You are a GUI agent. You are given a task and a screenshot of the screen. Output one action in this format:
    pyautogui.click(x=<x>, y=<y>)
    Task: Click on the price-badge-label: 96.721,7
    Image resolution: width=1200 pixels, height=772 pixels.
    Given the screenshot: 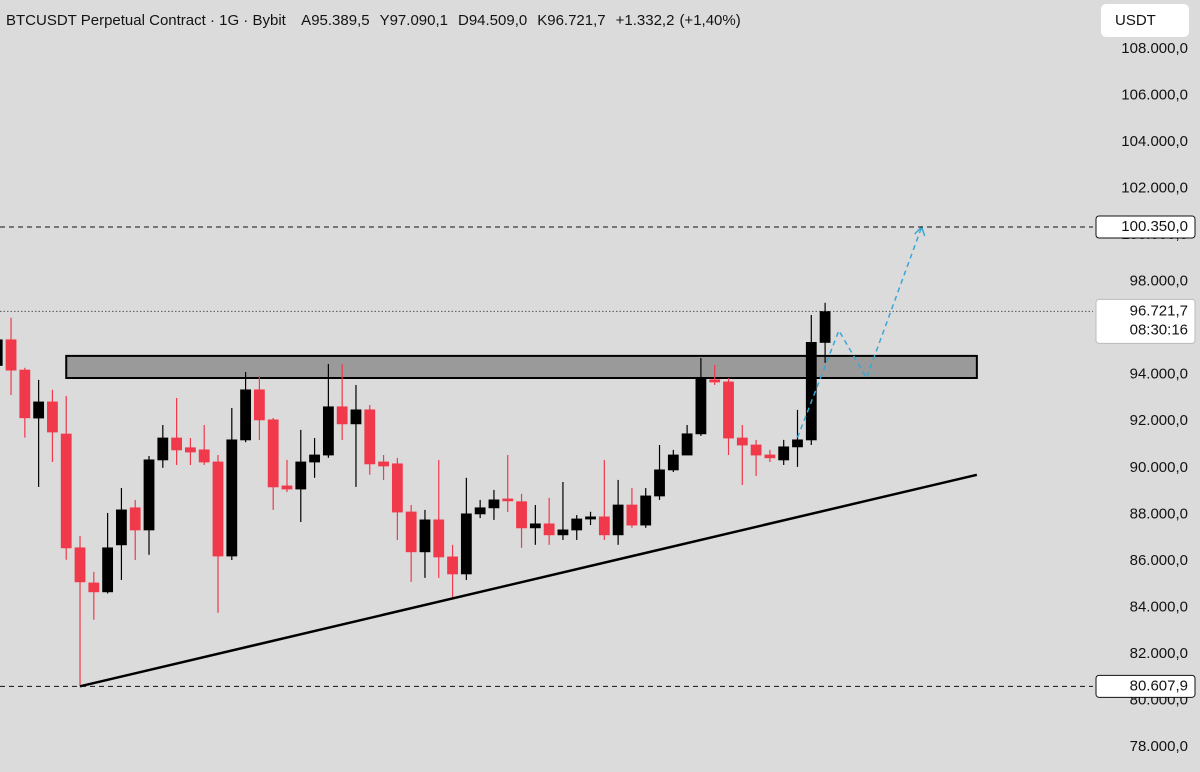 What is the action you would take?
    pyautogui.click(x=1159, y=310)
    